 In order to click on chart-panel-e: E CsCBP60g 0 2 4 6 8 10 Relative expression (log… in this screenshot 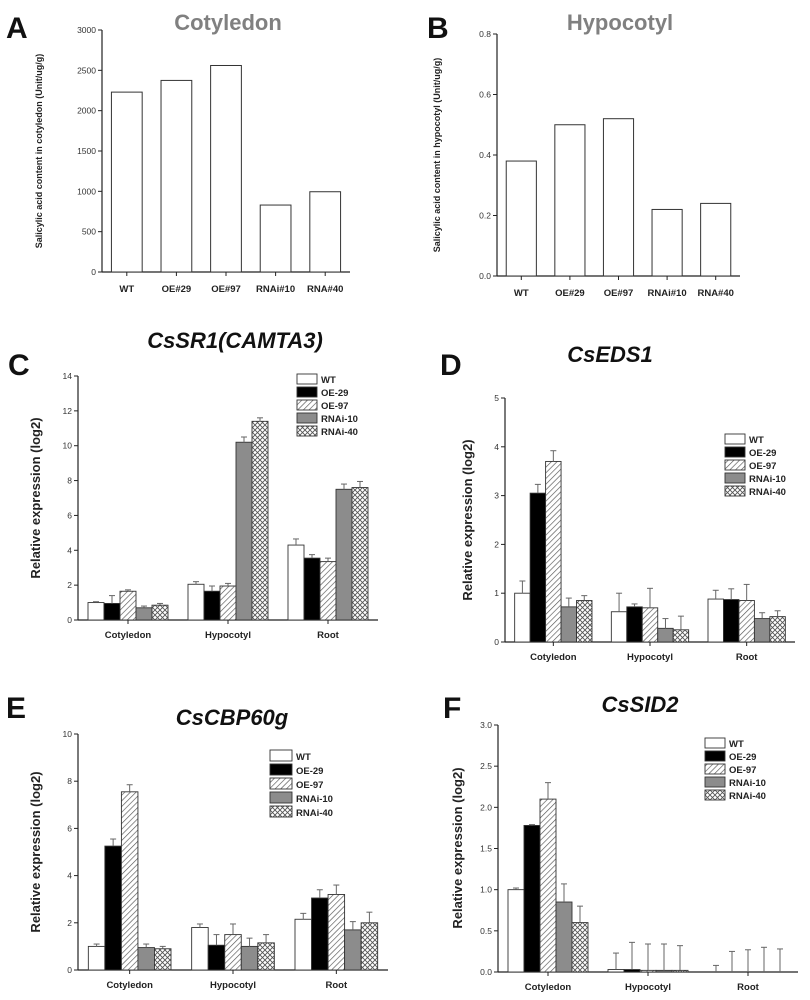, I will do `click(197, 841)`.